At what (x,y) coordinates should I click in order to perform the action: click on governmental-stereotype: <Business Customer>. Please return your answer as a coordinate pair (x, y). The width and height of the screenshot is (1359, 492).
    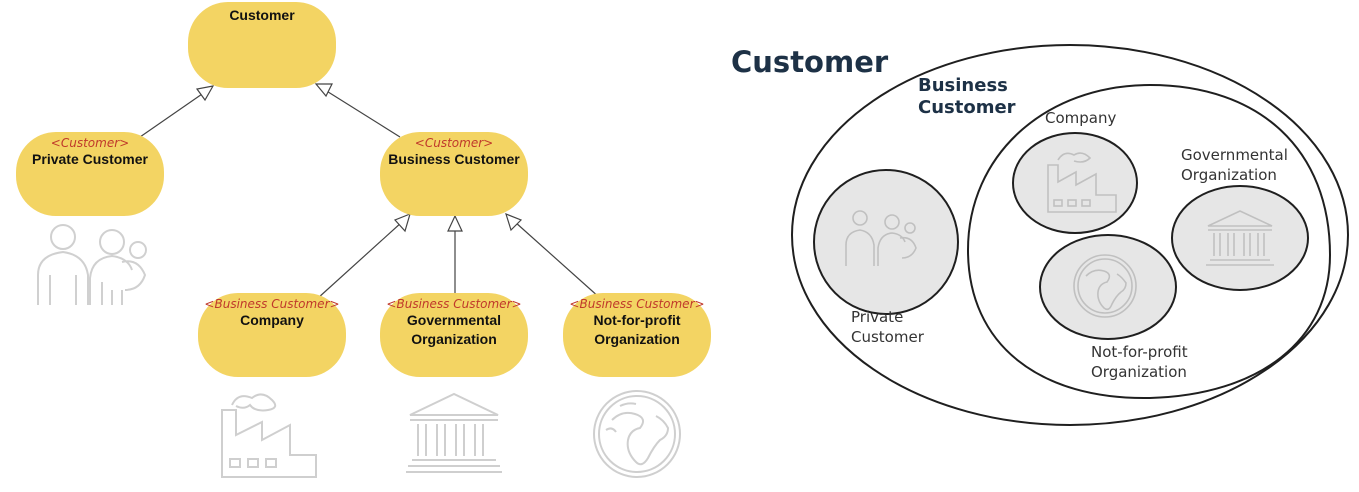
    Looking at the image, I should click on (454, 304).